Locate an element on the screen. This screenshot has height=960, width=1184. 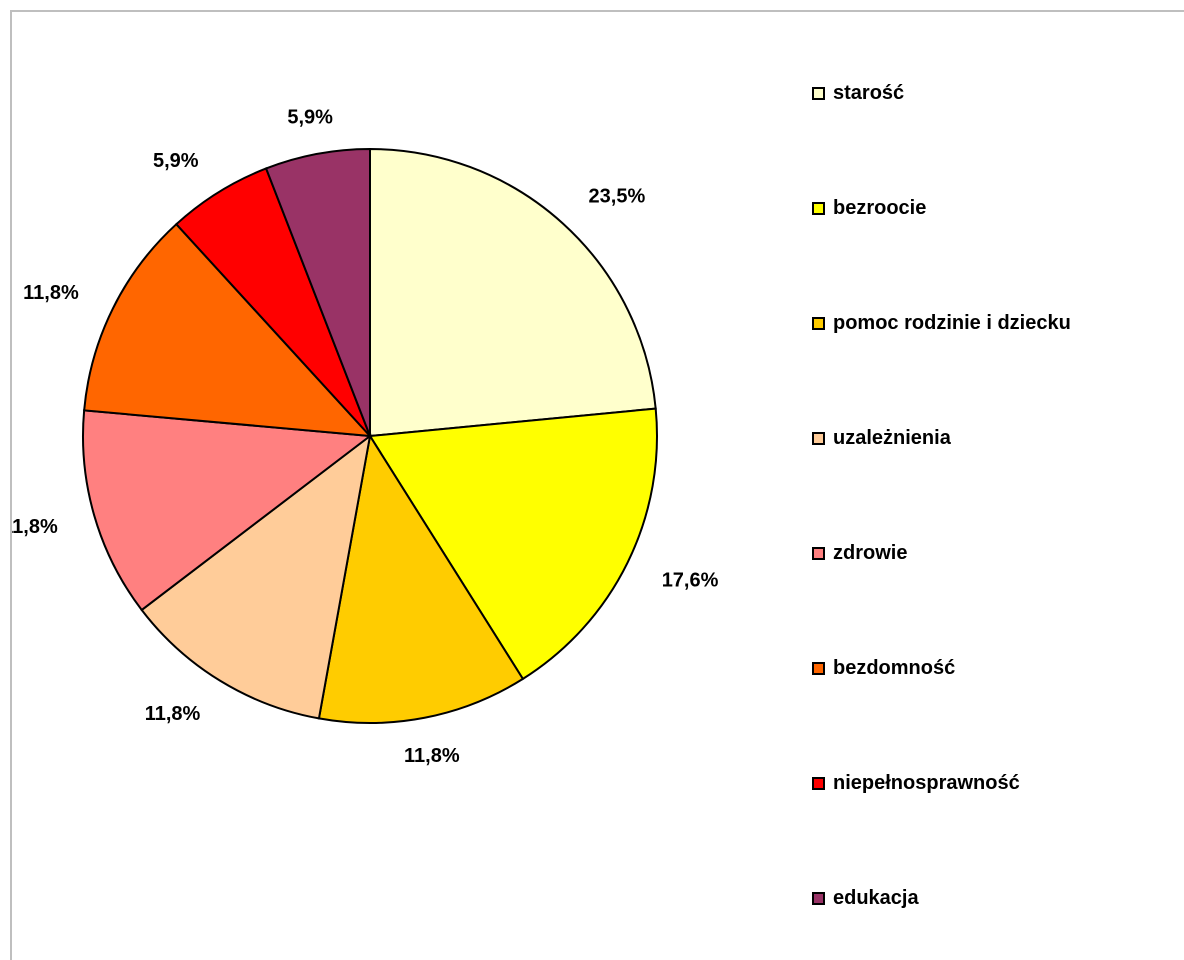
legend-item-4: zdrowie is located at coordinates (859, 553).